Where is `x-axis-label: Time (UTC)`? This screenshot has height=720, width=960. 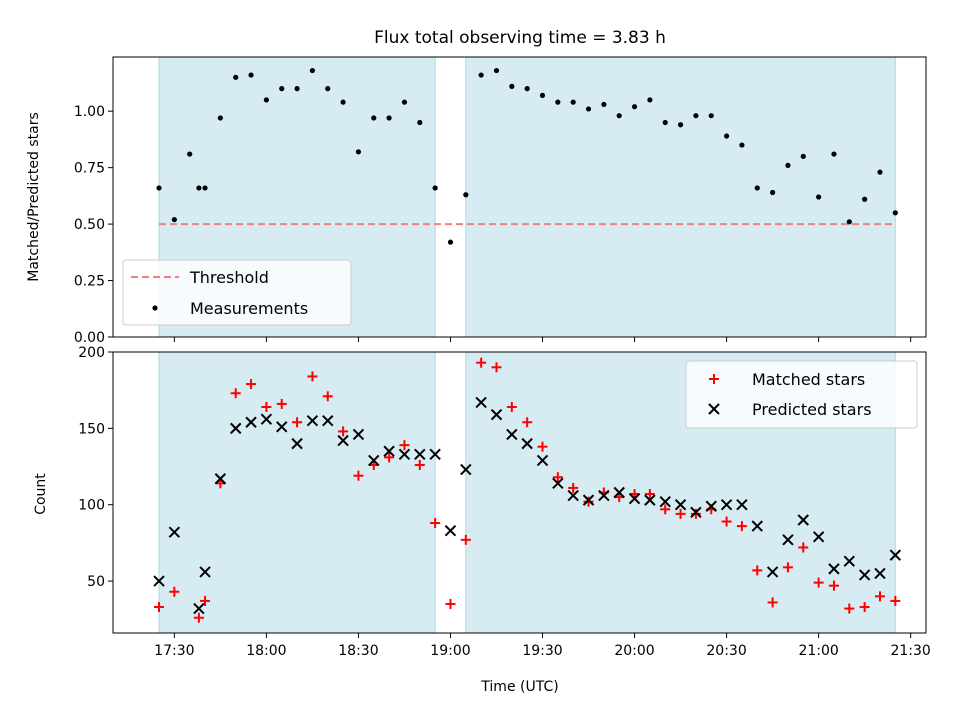
x-axis-label: Time (UTC) is located at coordinates (519, 687).